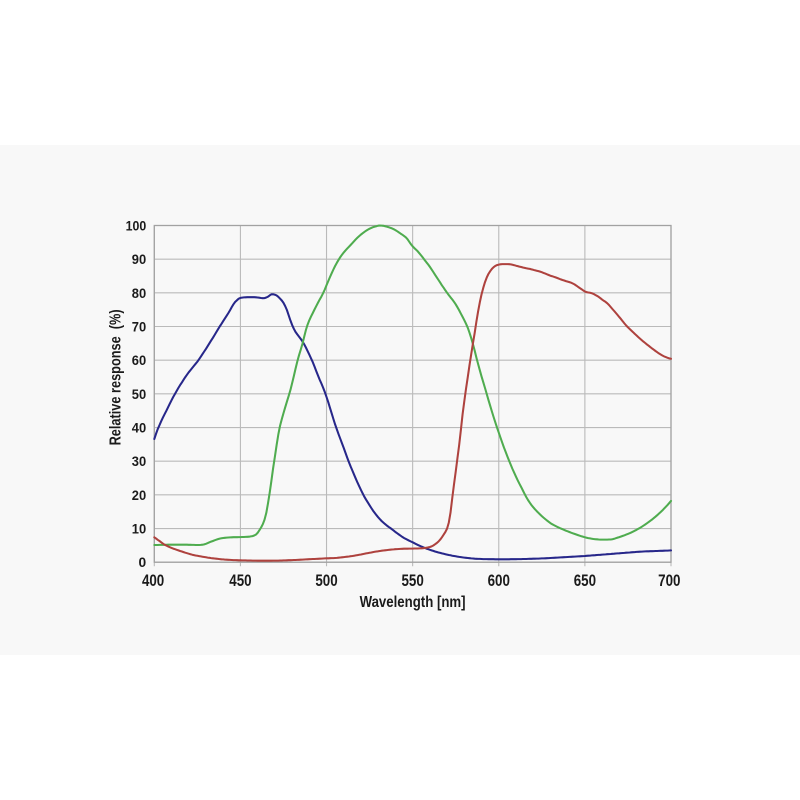  Describe the element at coordinates (139, 495) in the screenshot. I see `svg-text: 20` at that location.